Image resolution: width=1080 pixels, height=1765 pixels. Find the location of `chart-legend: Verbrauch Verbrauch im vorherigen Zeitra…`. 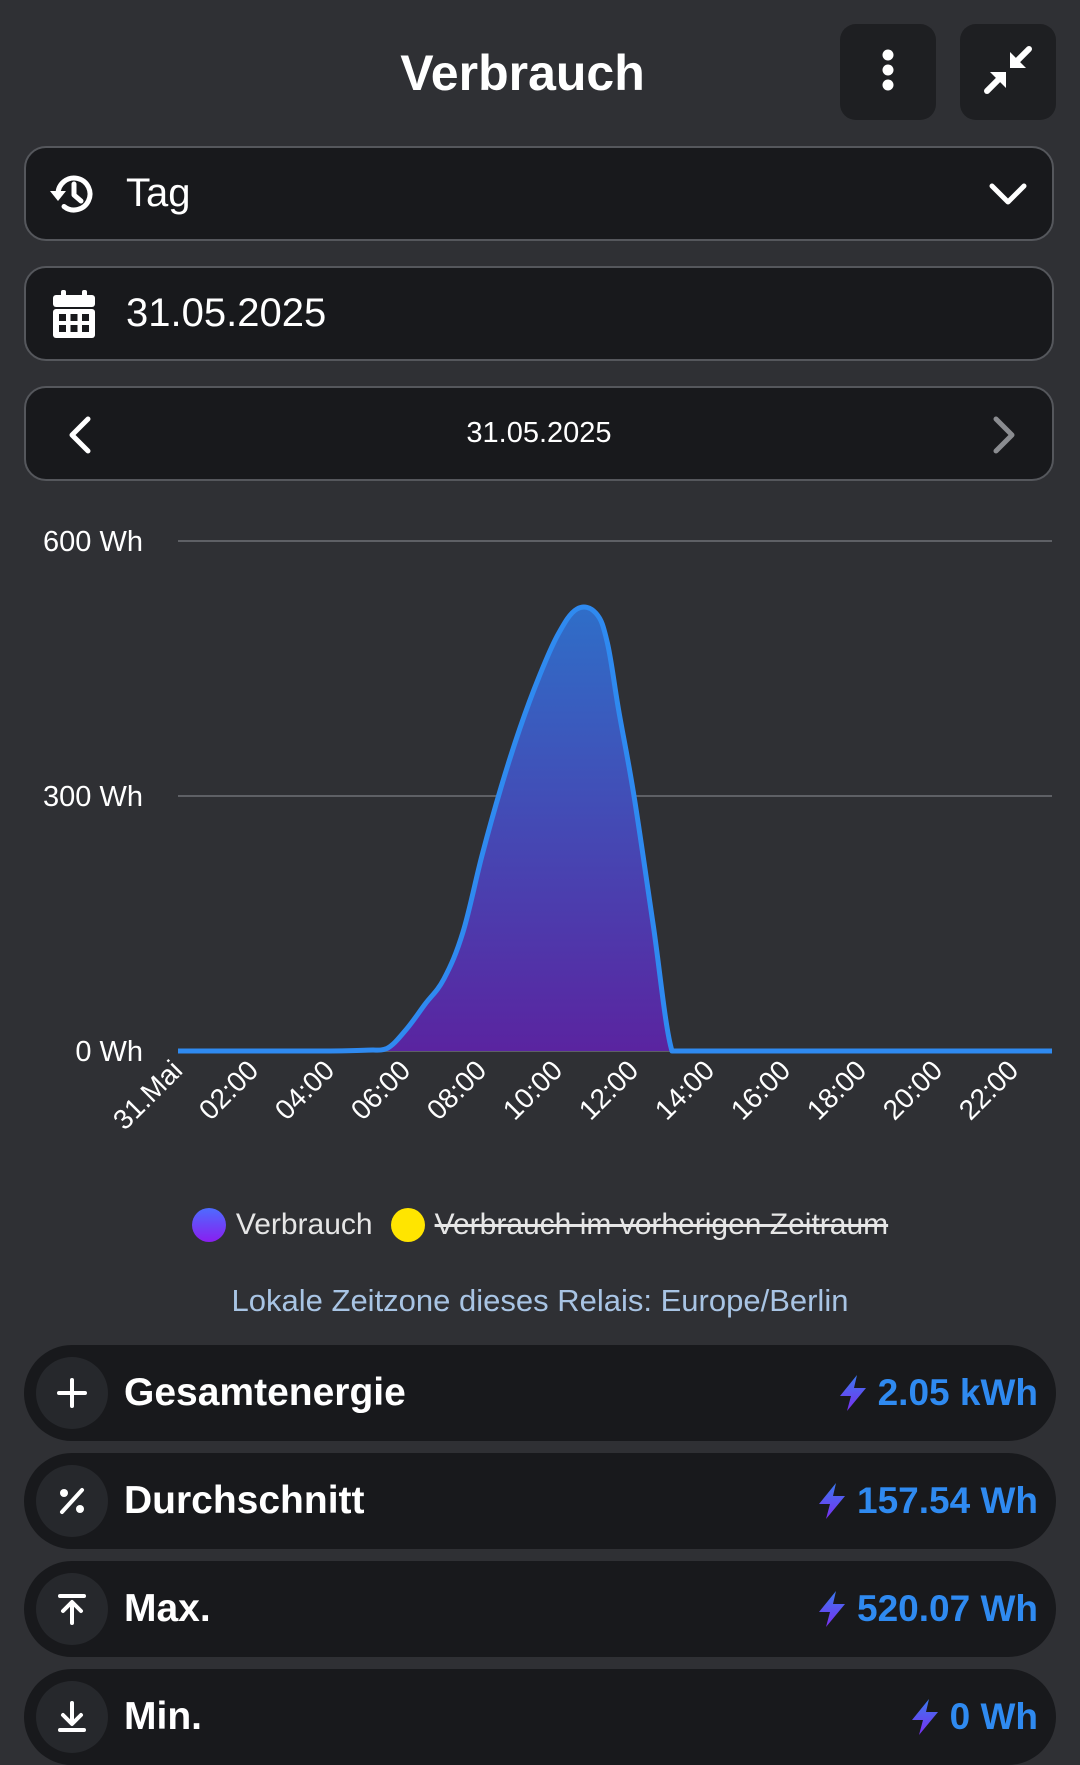

chart-legend: Verbrauch Verbrauch im vorherigen Zeitra… is located at coordinates (540, 1225).